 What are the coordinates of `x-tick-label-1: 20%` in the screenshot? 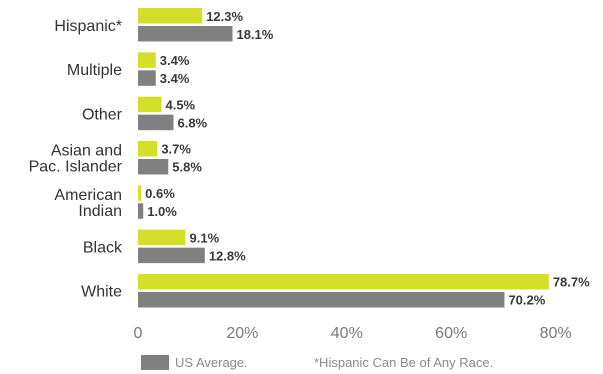 It's located at (242, 333).